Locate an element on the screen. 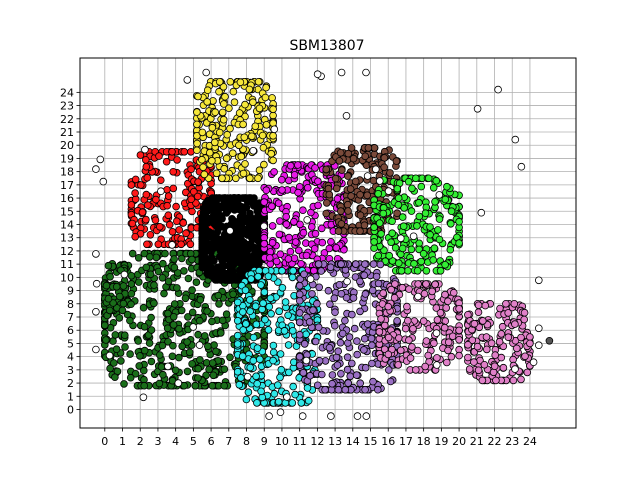  x-axis: 0 1 2 3 4 5 6 7 8 9 10 11 12 13 14 15 16 17 18 19 20 21 22 23 24 is located at coordinates (319, 438).